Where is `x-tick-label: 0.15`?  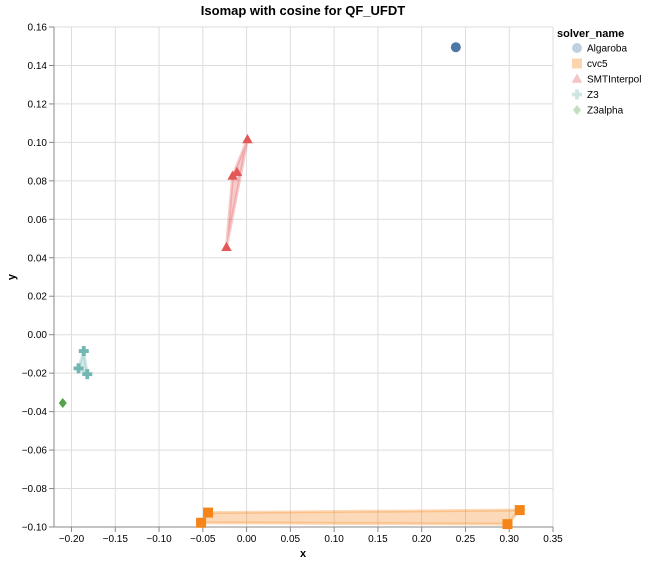
x-tick-label: 0.15 is located at coordinates (378, 539).